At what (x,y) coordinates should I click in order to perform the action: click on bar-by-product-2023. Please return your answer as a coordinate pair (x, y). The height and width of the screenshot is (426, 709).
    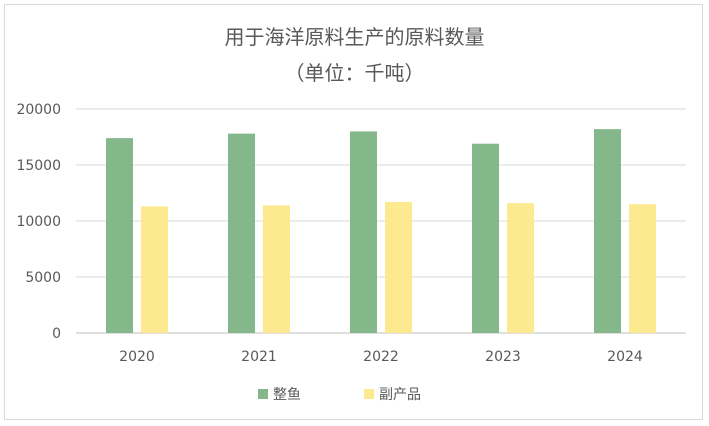
    Looking at the image, I should click on (520, 268).